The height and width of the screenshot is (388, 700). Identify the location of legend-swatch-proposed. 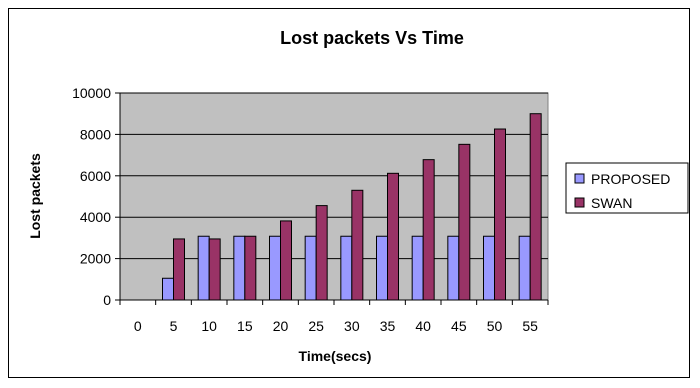
(579, 178).